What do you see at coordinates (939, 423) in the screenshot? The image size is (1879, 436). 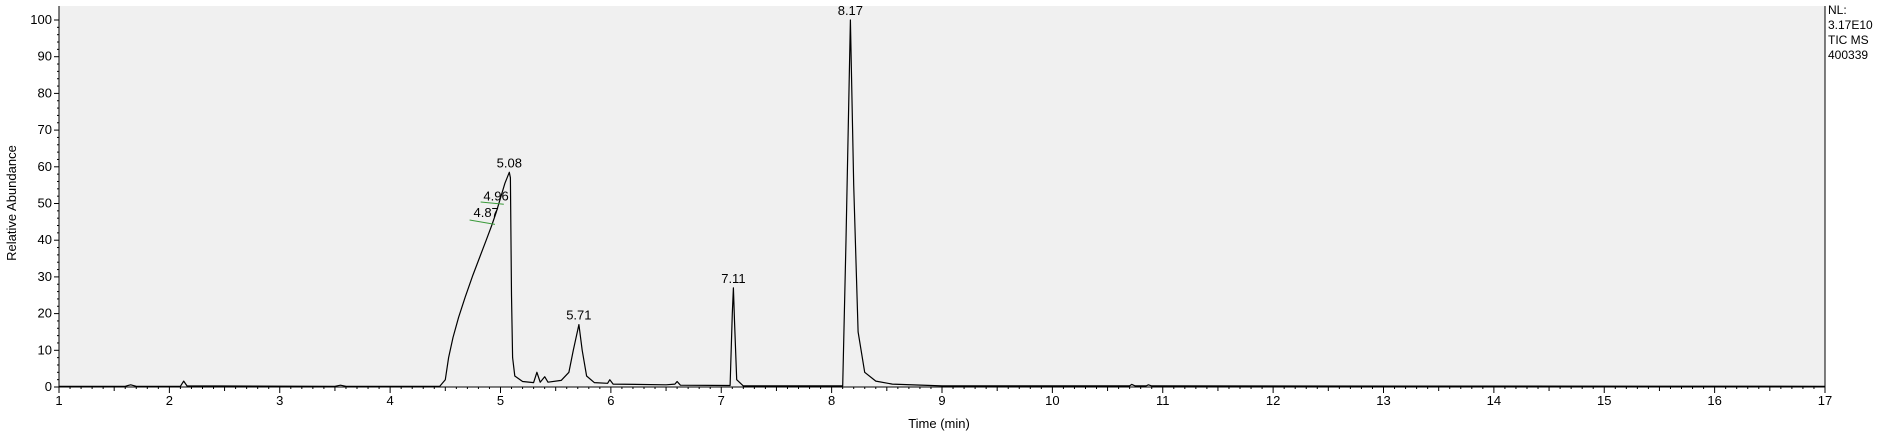 I see `x-axis-title: Time (min)` at bounding box center [939, 423].